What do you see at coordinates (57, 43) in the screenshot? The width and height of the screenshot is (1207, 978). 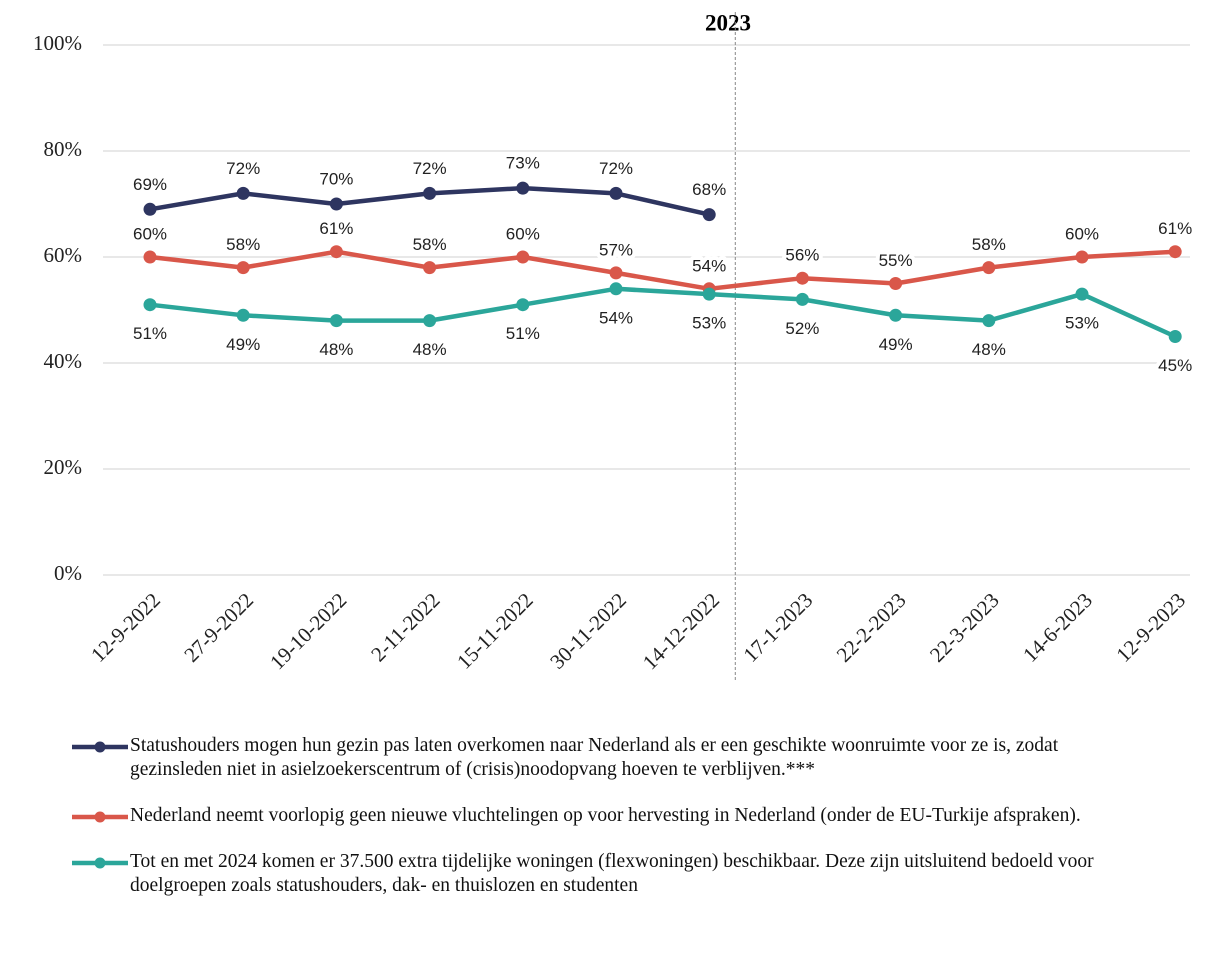 I see `y-tick-label: 100%` at bounding box center [57, 43].